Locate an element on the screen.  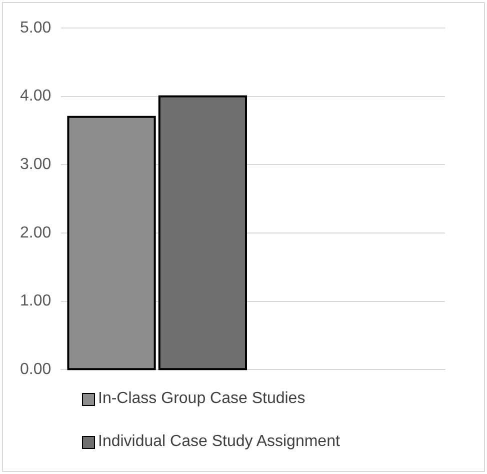
y-tick-label: 3.00 is located at coordinates (36, 165).